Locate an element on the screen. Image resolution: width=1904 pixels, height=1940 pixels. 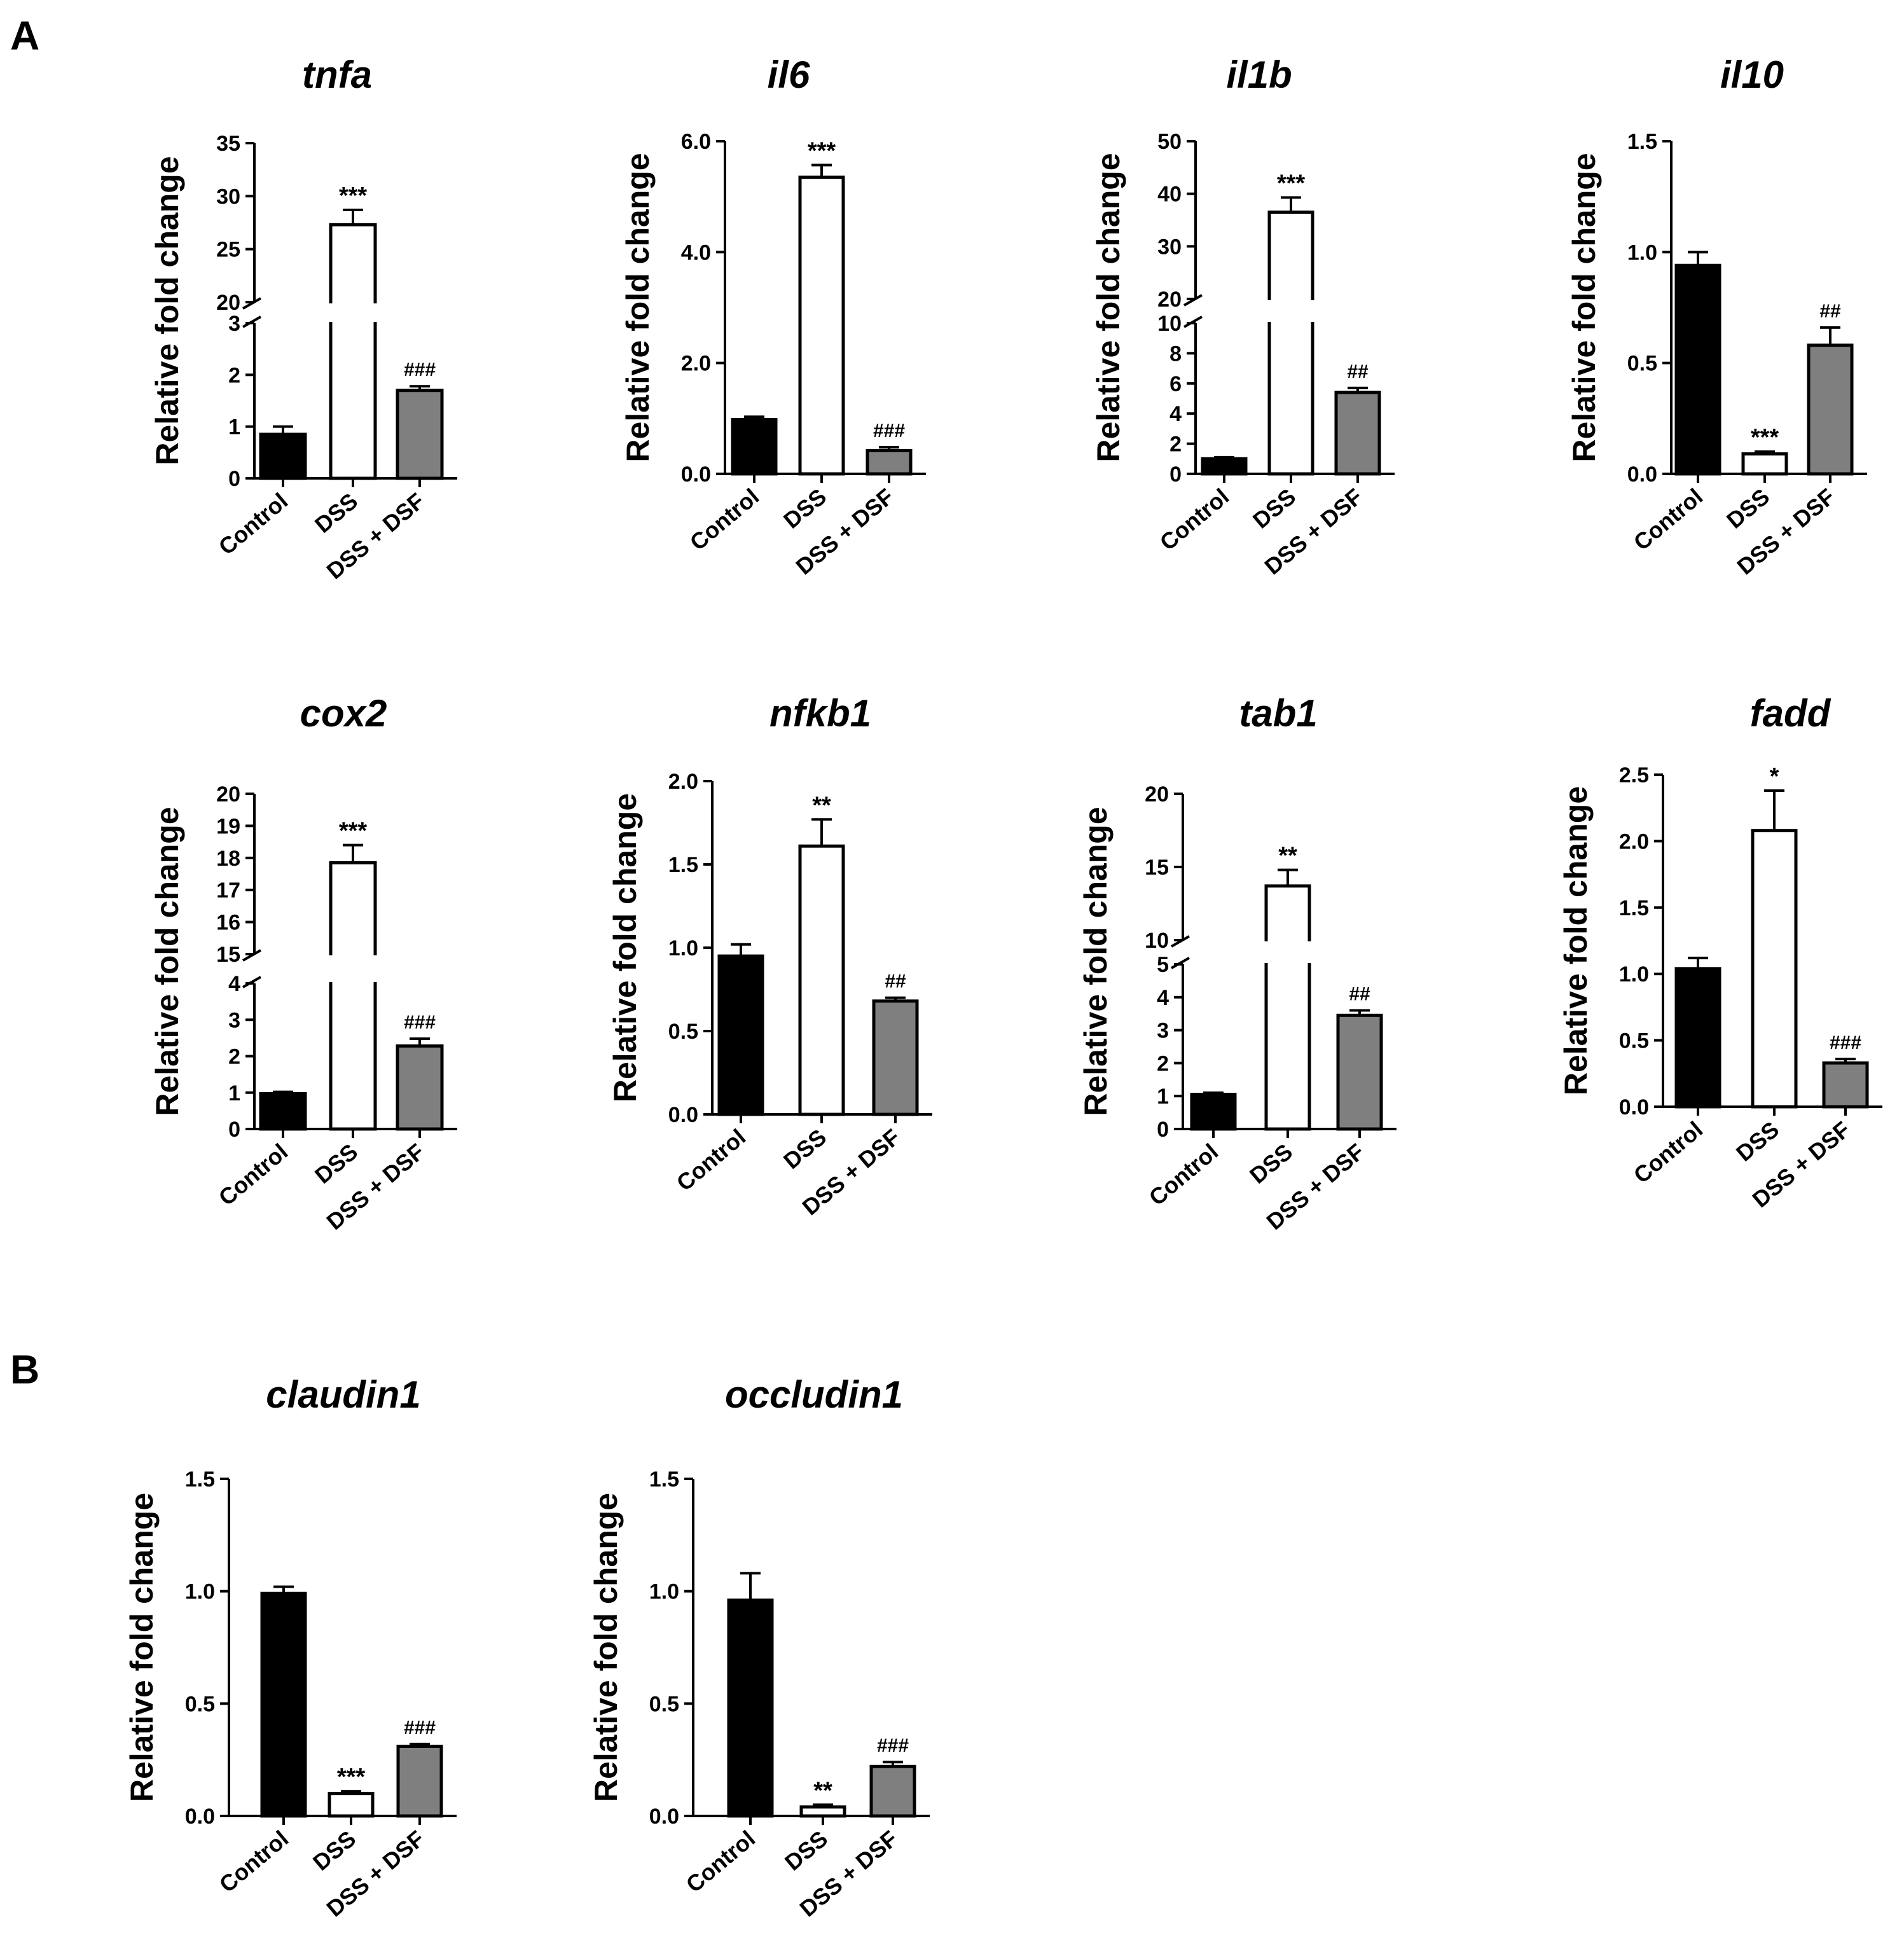
y-tick-label: 4 is located at coordinates (1163, 998).